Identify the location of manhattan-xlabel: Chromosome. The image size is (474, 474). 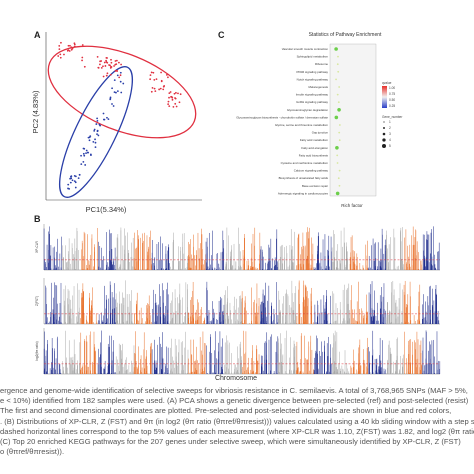
(236, 378).